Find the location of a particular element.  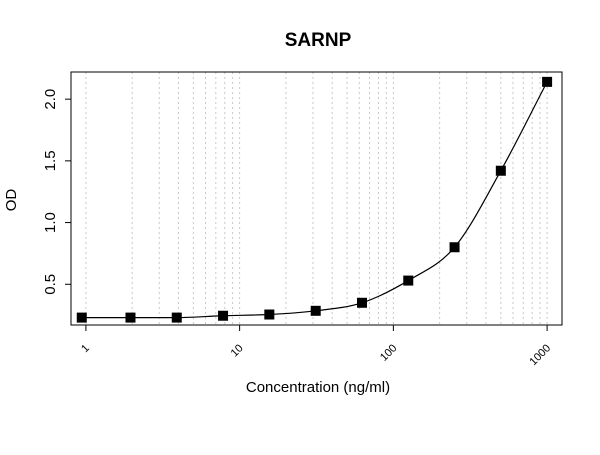

x-tick-label: 1 is located at coordinates (85, 348).